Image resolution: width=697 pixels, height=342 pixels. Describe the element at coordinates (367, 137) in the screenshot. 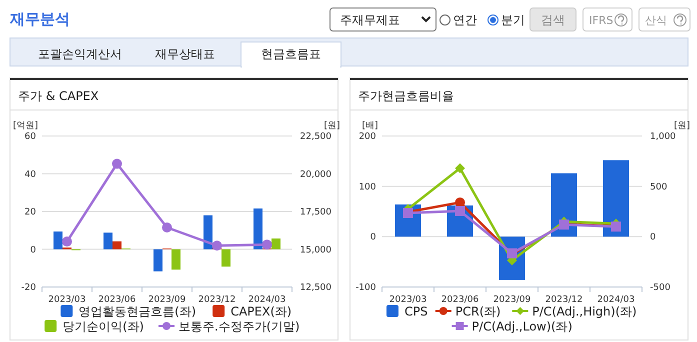

I see `y-tick-label: 200` at that location.